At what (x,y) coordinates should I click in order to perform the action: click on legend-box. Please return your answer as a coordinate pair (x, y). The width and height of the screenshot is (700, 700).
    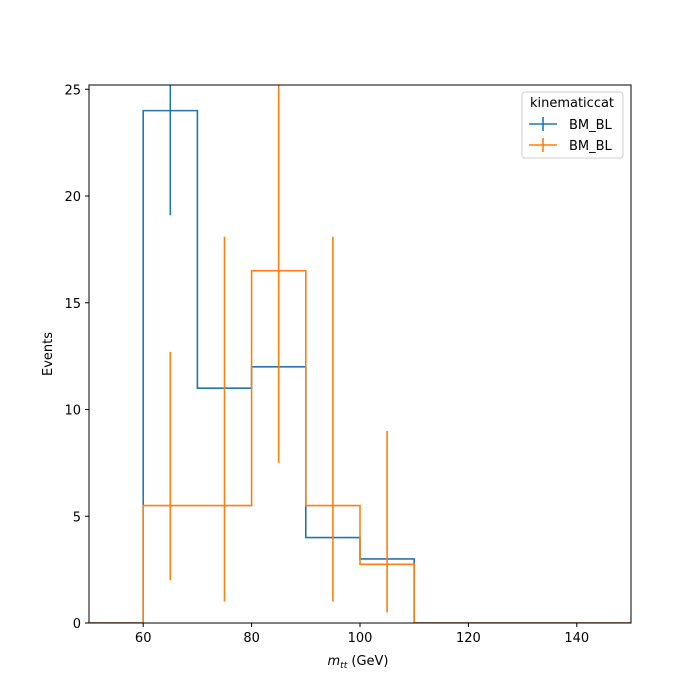
    Looking at the image, I should click on (572, 125).